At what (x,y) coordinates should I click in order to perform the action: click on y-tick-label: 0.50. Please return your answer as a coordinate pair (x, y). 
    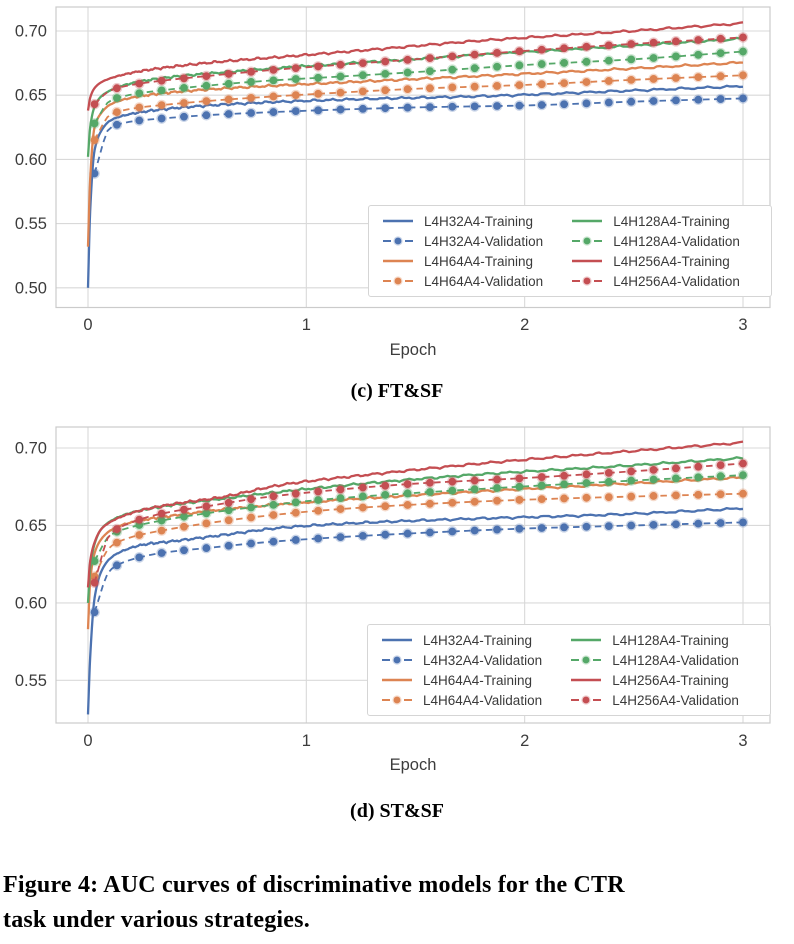
    Looking at the image, I should click on (31, 288).